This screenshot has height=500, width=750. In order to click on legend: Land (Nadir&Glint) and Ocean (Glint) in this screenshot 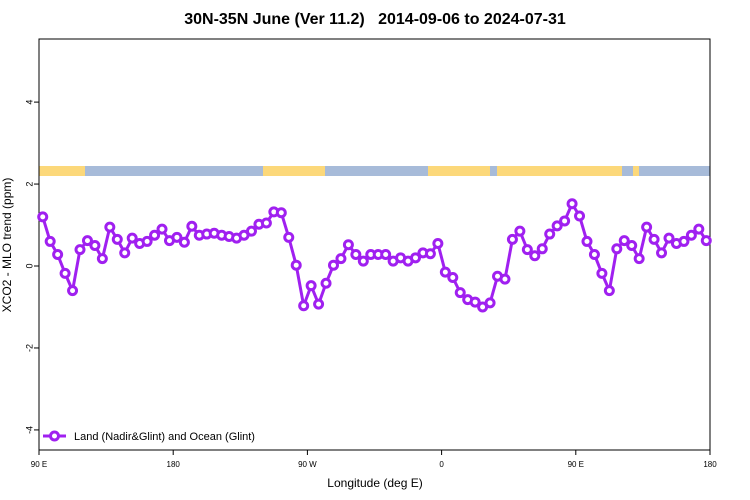, I will do `click(149, 436)`.